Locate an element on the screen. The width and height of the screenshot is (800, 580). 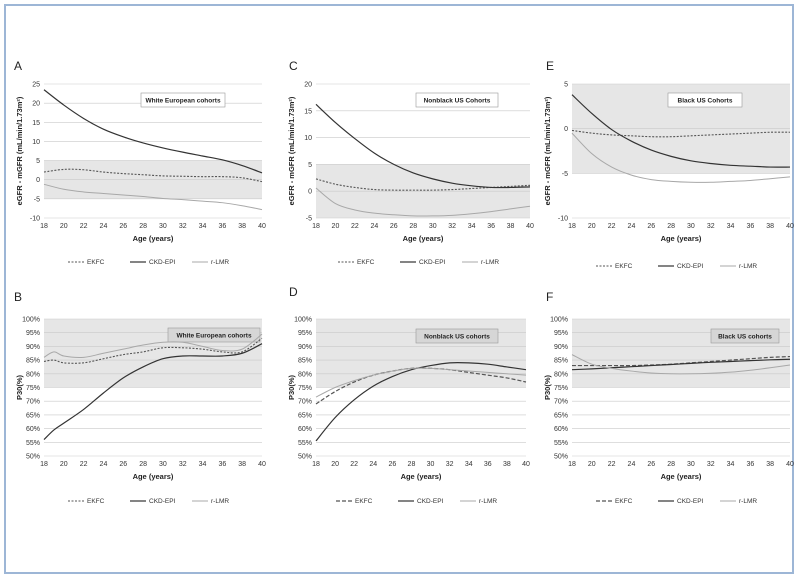
y-tick-label: 0 is located at coordinates (38, 180).